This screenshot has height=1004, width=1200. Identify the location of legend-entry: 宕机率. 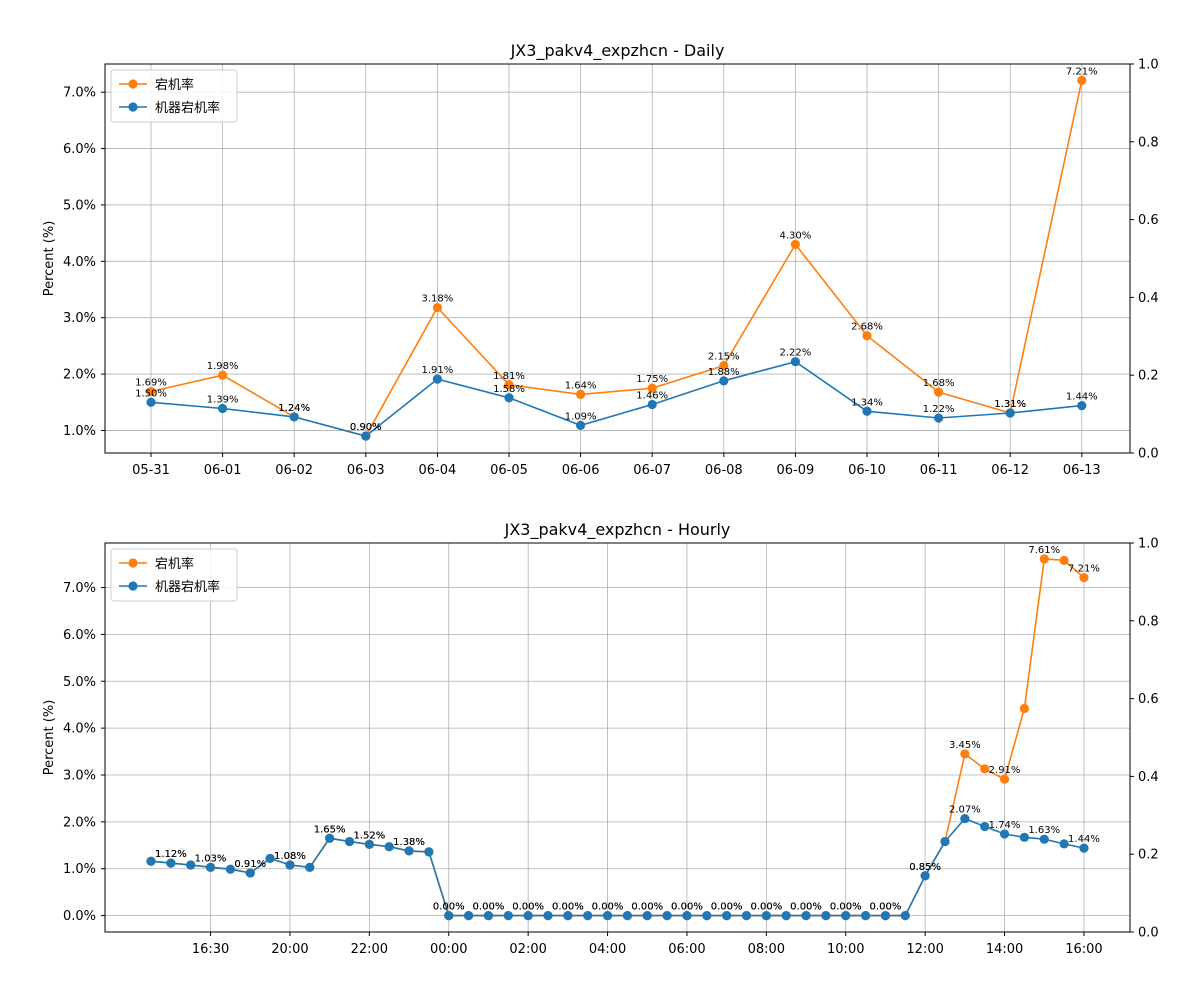
(174, 564).